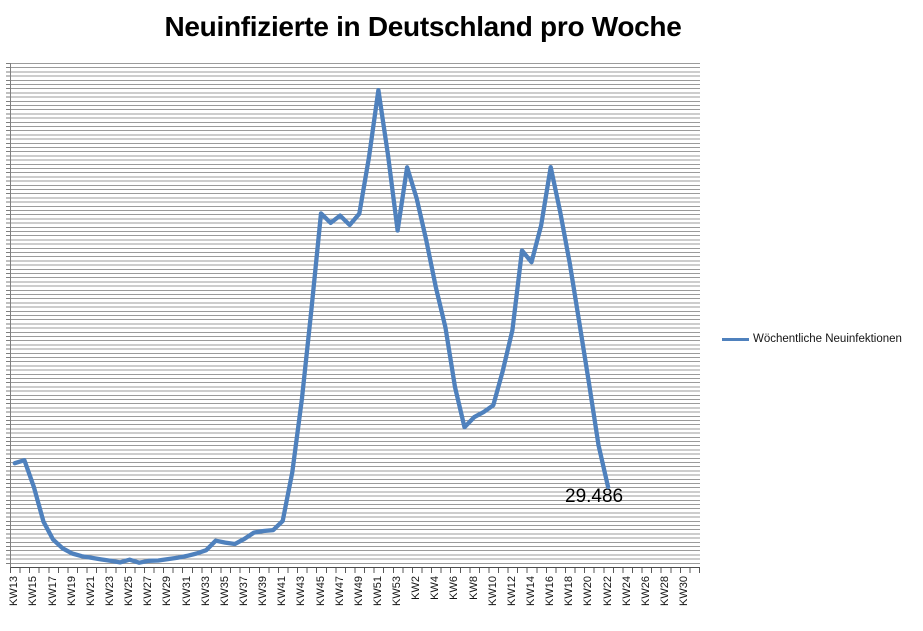  Describe the element at coordinates (243, 591) in the screenshot. I see `x-axis-label: KW37` at that location.